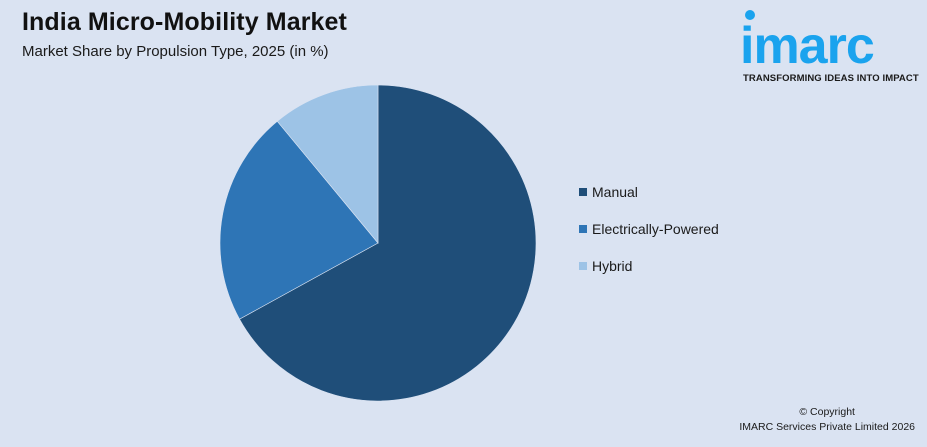 The image size is (927, 447). What do you see at coordinates (327, 164) in the screenshot?
I see `pie-slice-hybrid` at bounding box center [327, 164].